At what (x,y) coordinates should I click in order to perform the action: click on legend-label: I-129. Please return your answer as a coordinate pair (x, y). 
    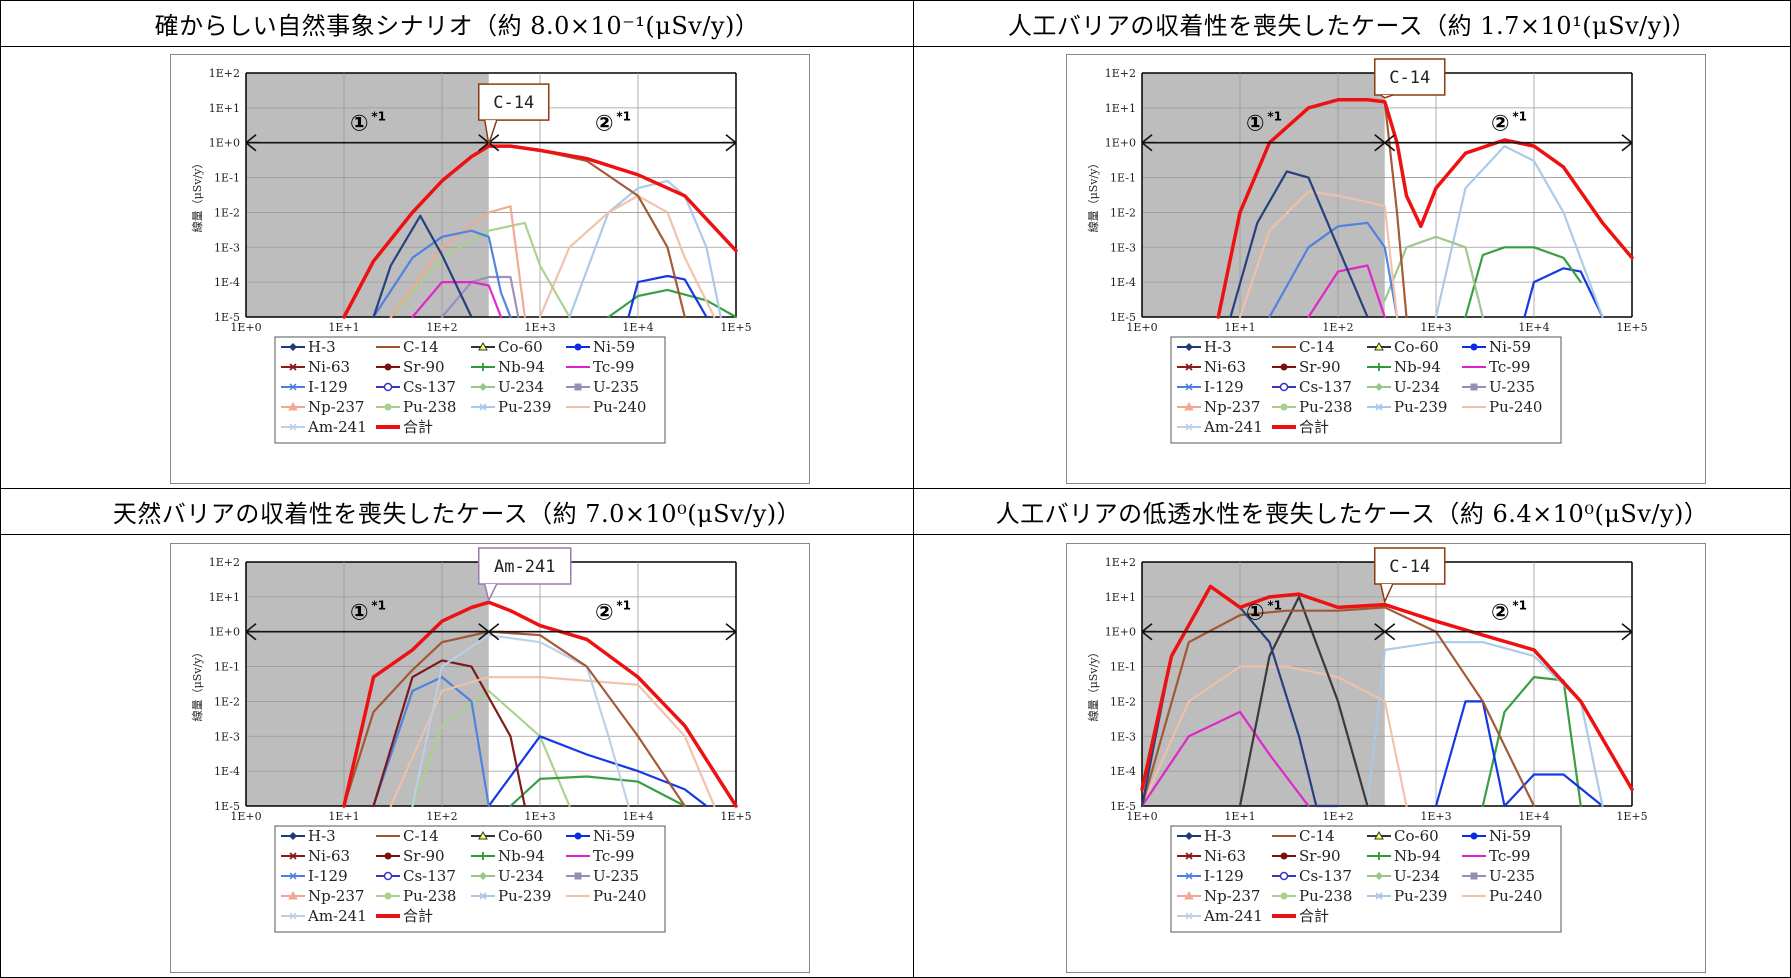
    Looking at the image, I should click on (328, 387).